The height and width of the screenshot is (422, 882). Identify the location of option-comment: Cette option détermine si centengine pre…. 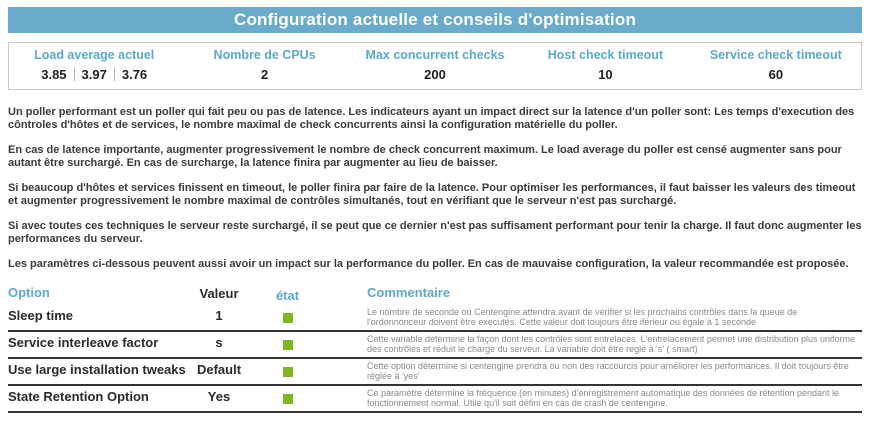
(608, 370).